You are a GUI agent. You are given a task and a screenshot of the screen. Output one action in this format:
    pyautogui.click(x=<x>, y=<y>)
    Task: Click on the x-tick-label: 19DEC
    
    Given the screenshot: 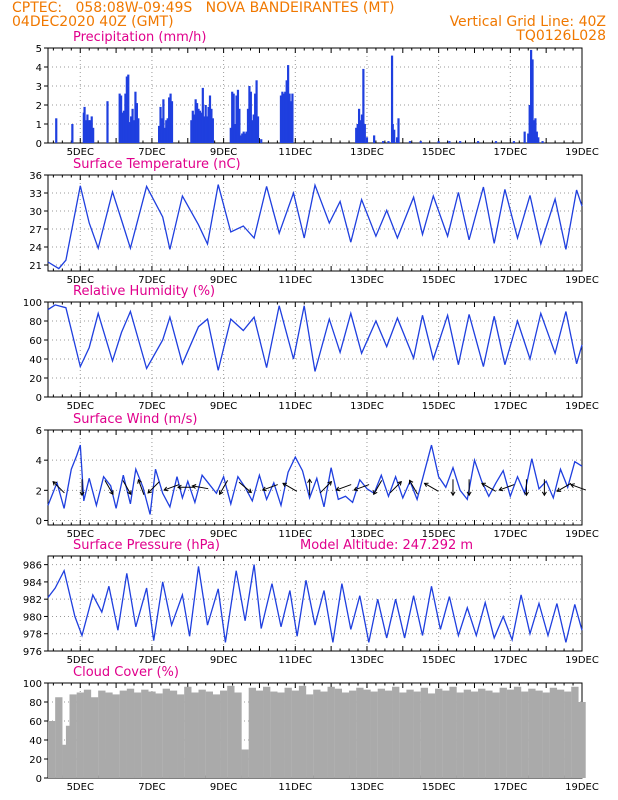 What is the action you would take?
    pyautogui.click(x=582, y=406)
    